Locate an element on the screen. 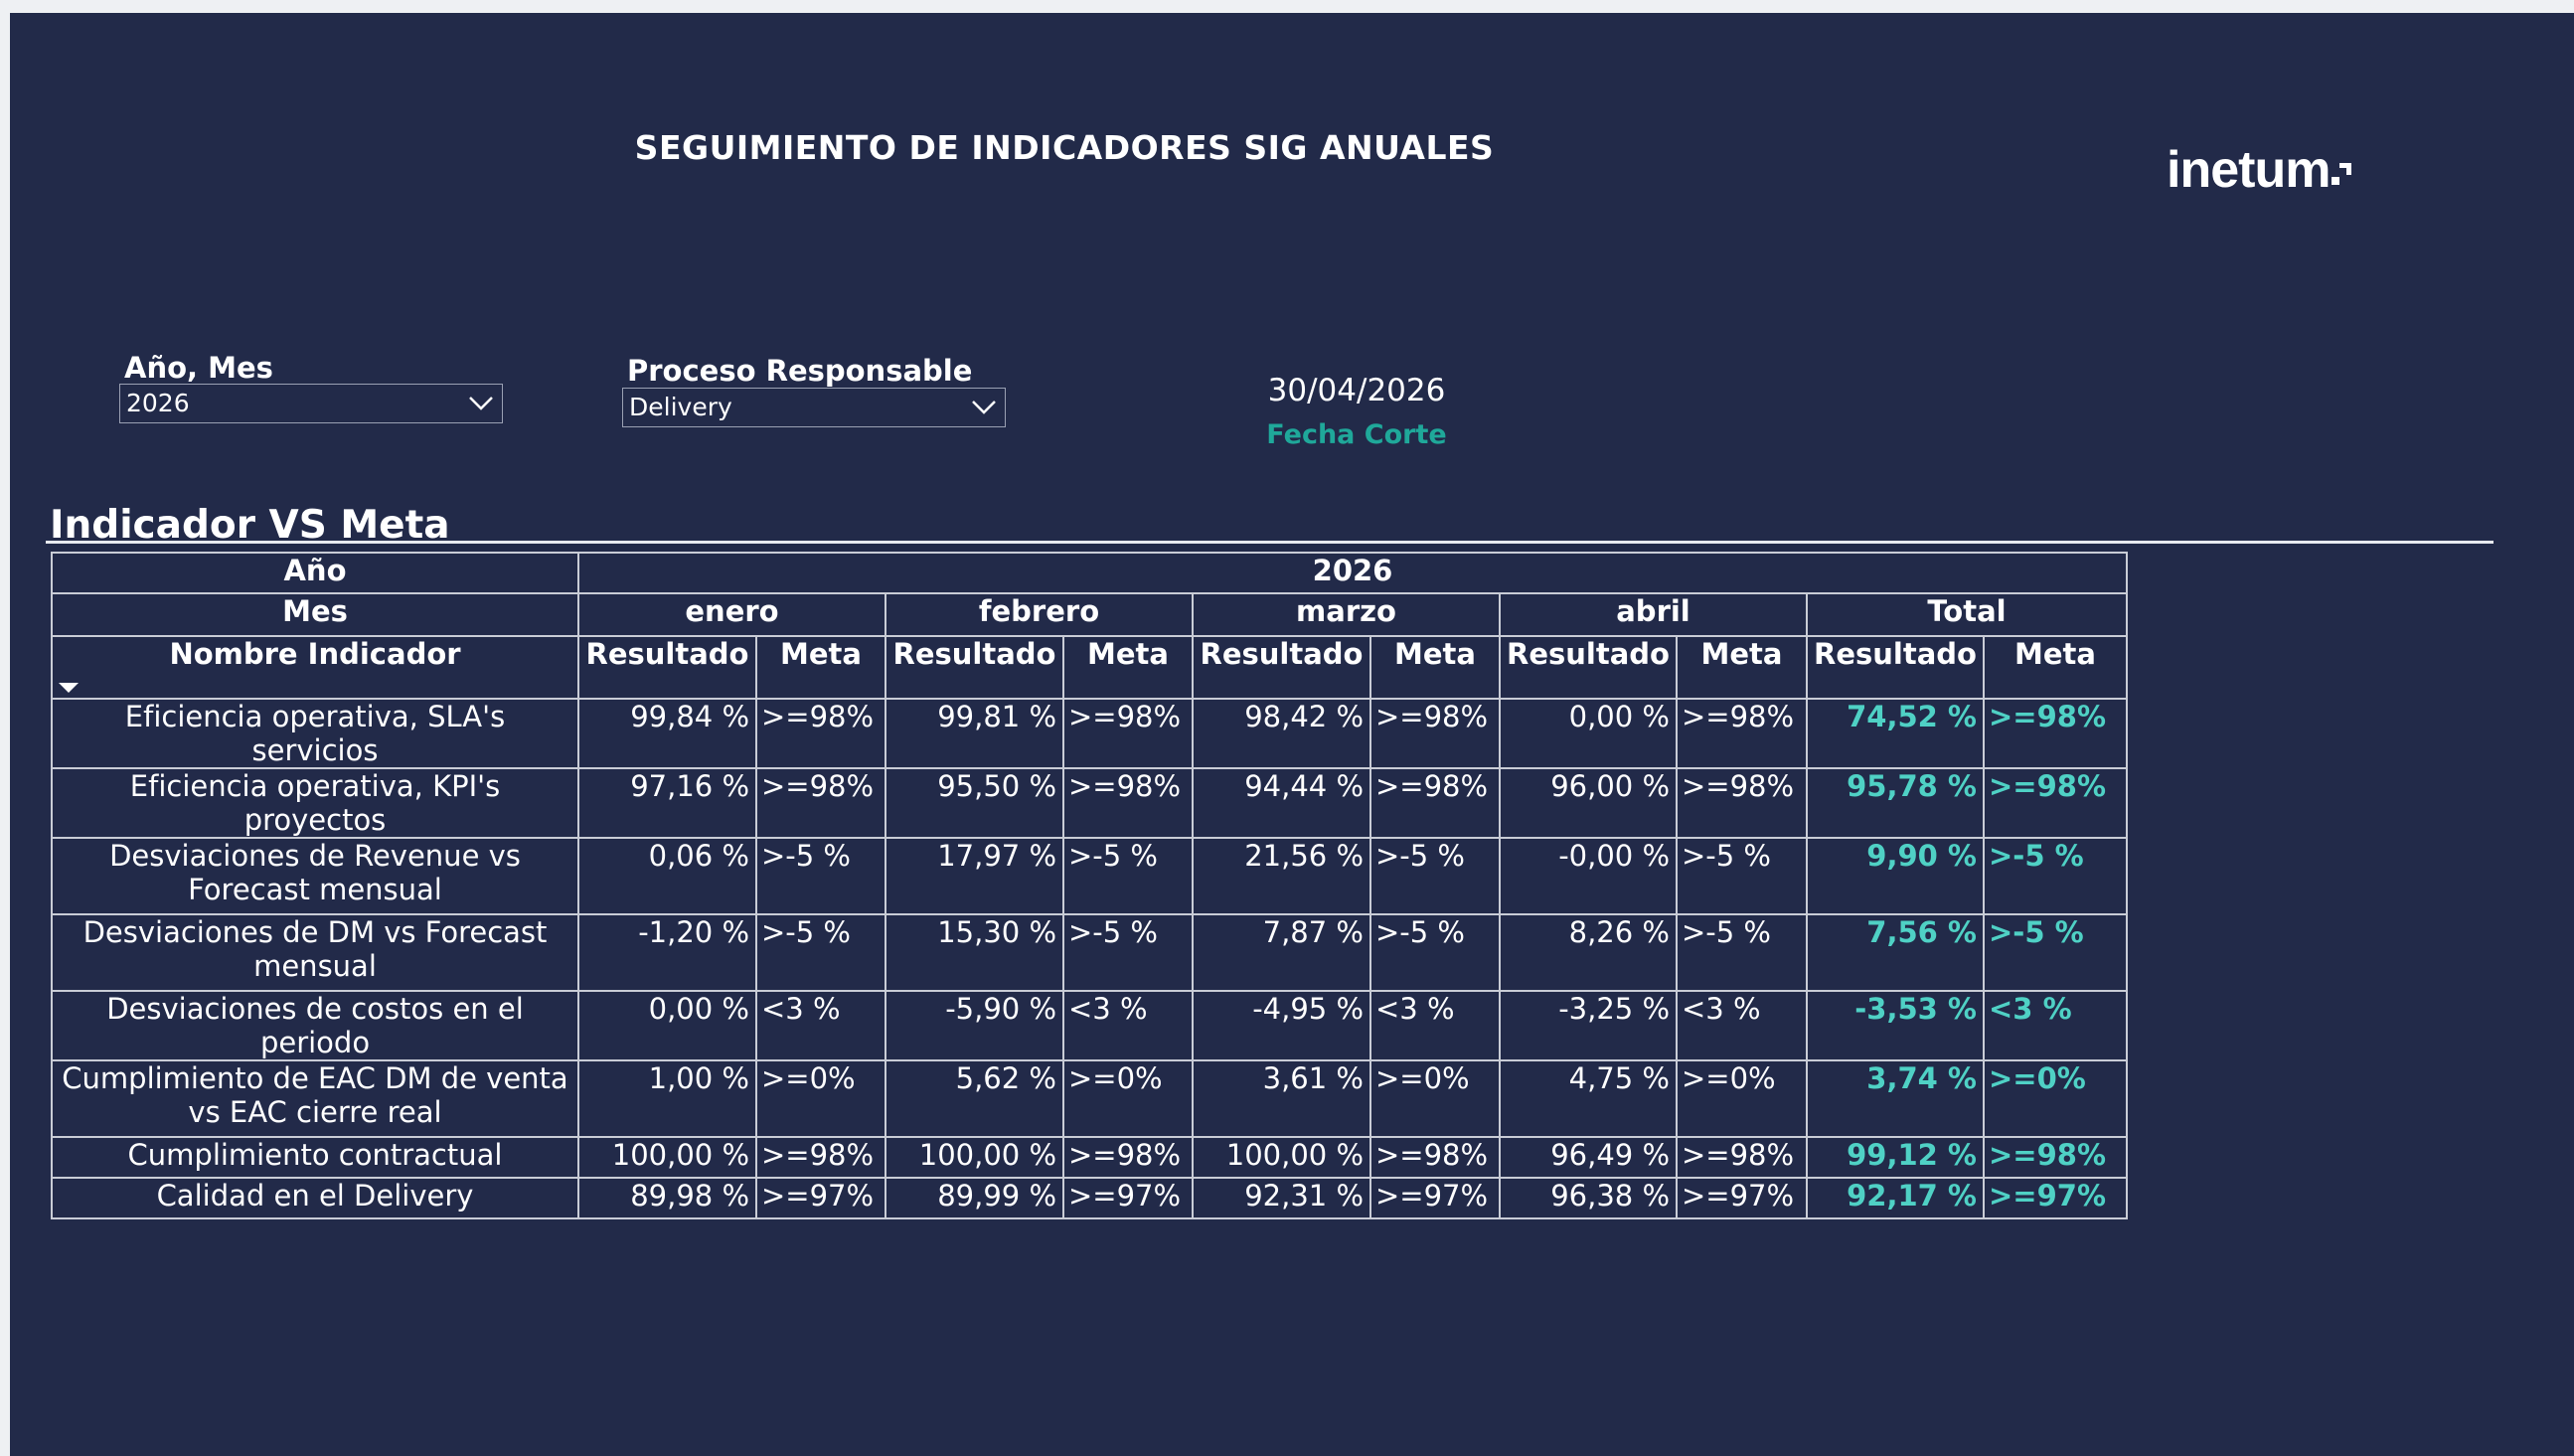  indicator-name: Eficiencia operativa, SLA's servicios is located at coordinates (315, 733).